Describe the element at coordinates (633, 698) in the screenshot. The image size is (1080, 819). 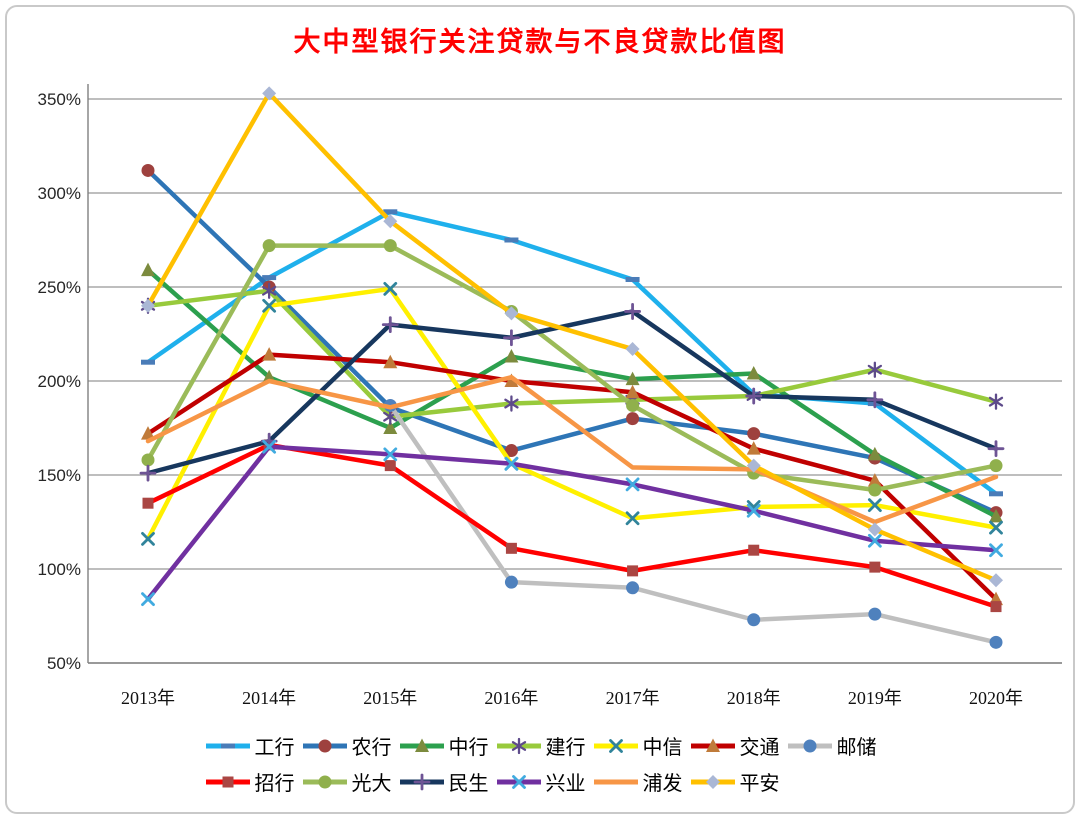
I see `x-tick-label: 2017年` at that location.